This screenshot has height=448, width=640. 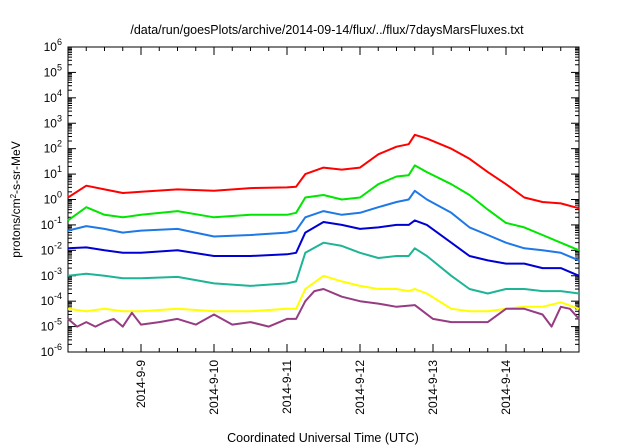 I want to click on y-tick-label: 10², so click(x=53, y=147).